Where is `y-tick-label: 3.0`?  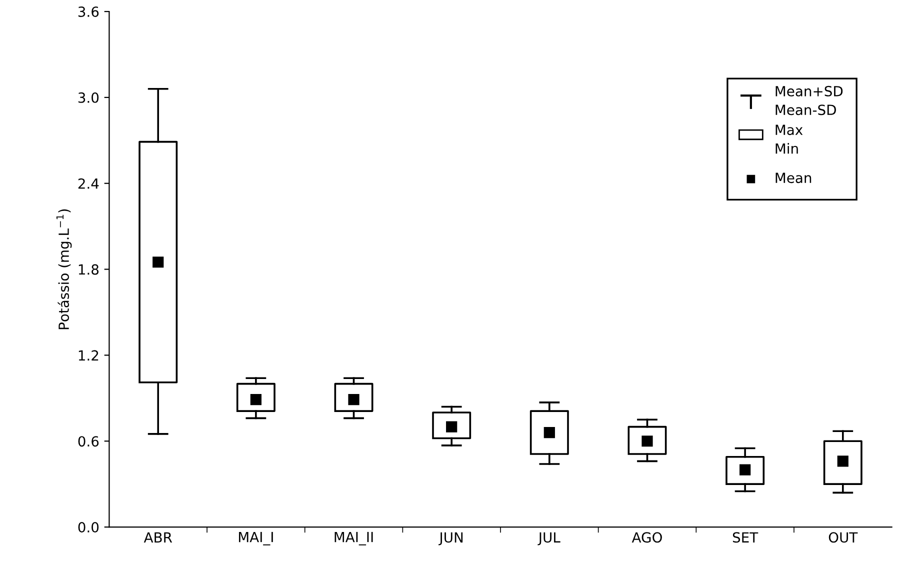 y-tick-label: 3.0 is located at coordinates (88, 97).